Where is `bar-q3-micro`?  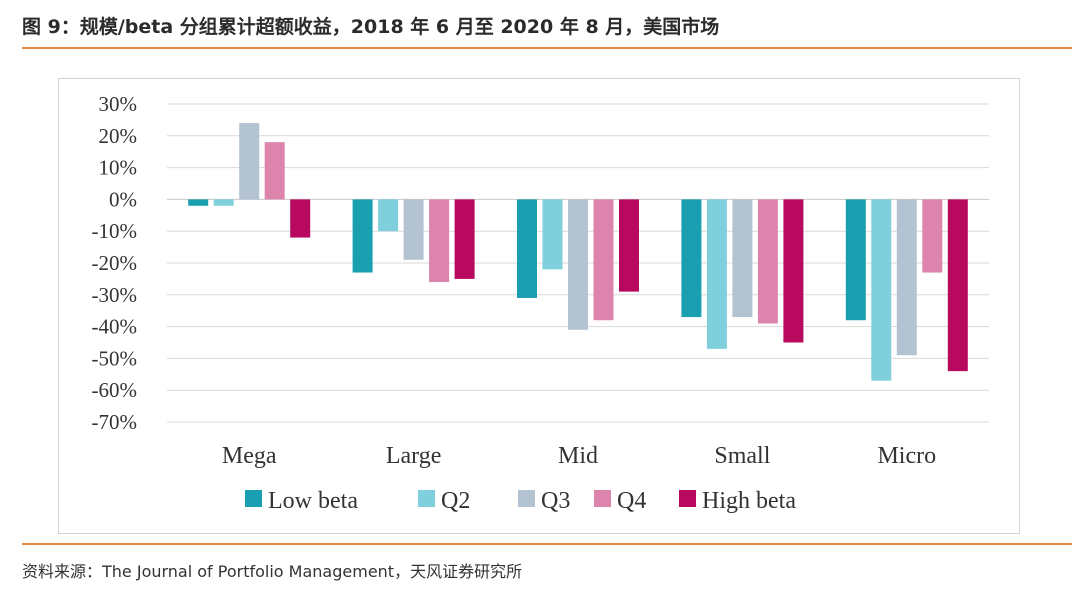
bar-q3-micro is located at coordinates (906, 277).